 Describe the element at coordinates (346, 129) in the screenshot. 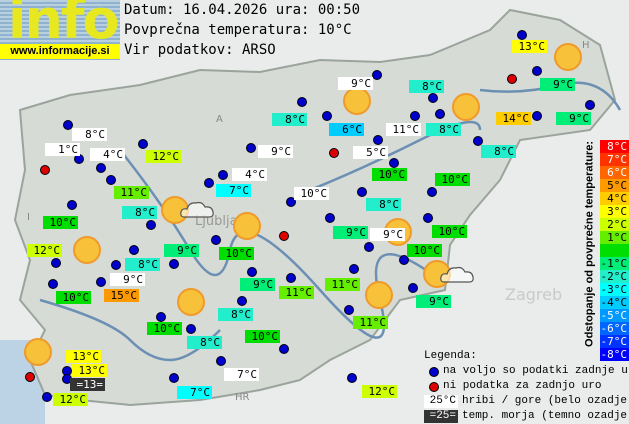

I see `temperature-label: 6°C` at that location.